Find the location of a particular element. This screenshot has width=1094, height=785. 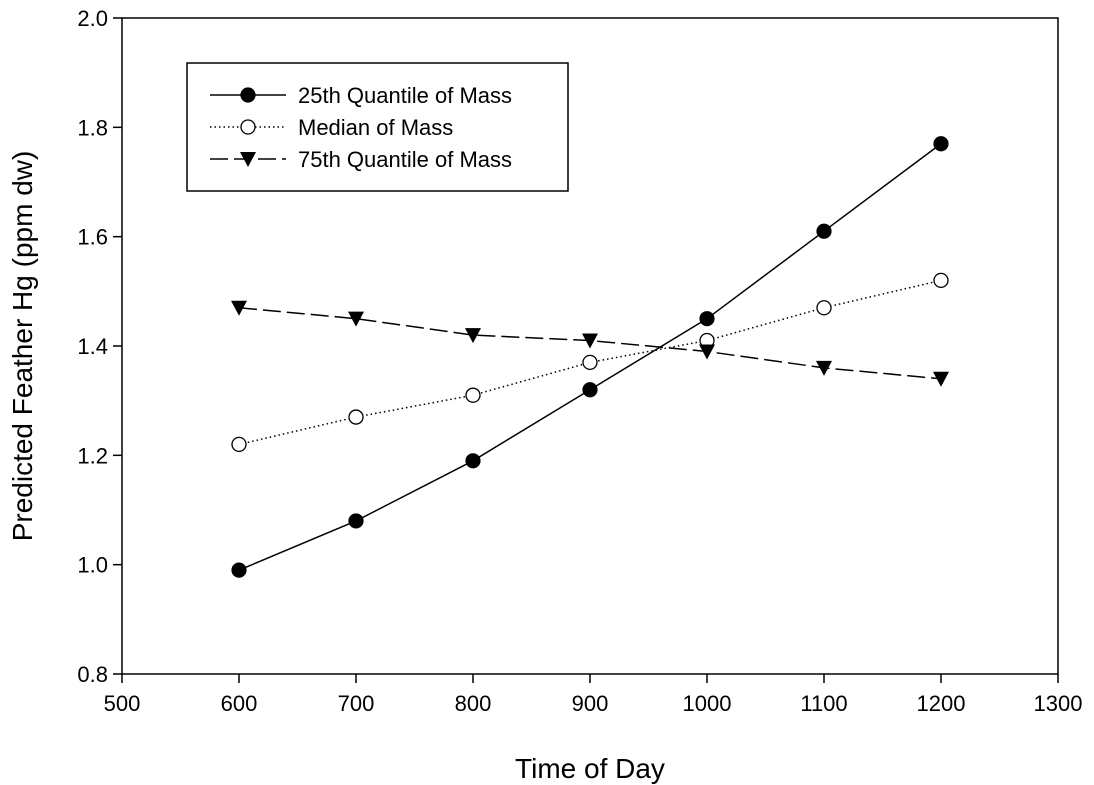

x-tick-label: 500 is located at coordinates (122, 703).